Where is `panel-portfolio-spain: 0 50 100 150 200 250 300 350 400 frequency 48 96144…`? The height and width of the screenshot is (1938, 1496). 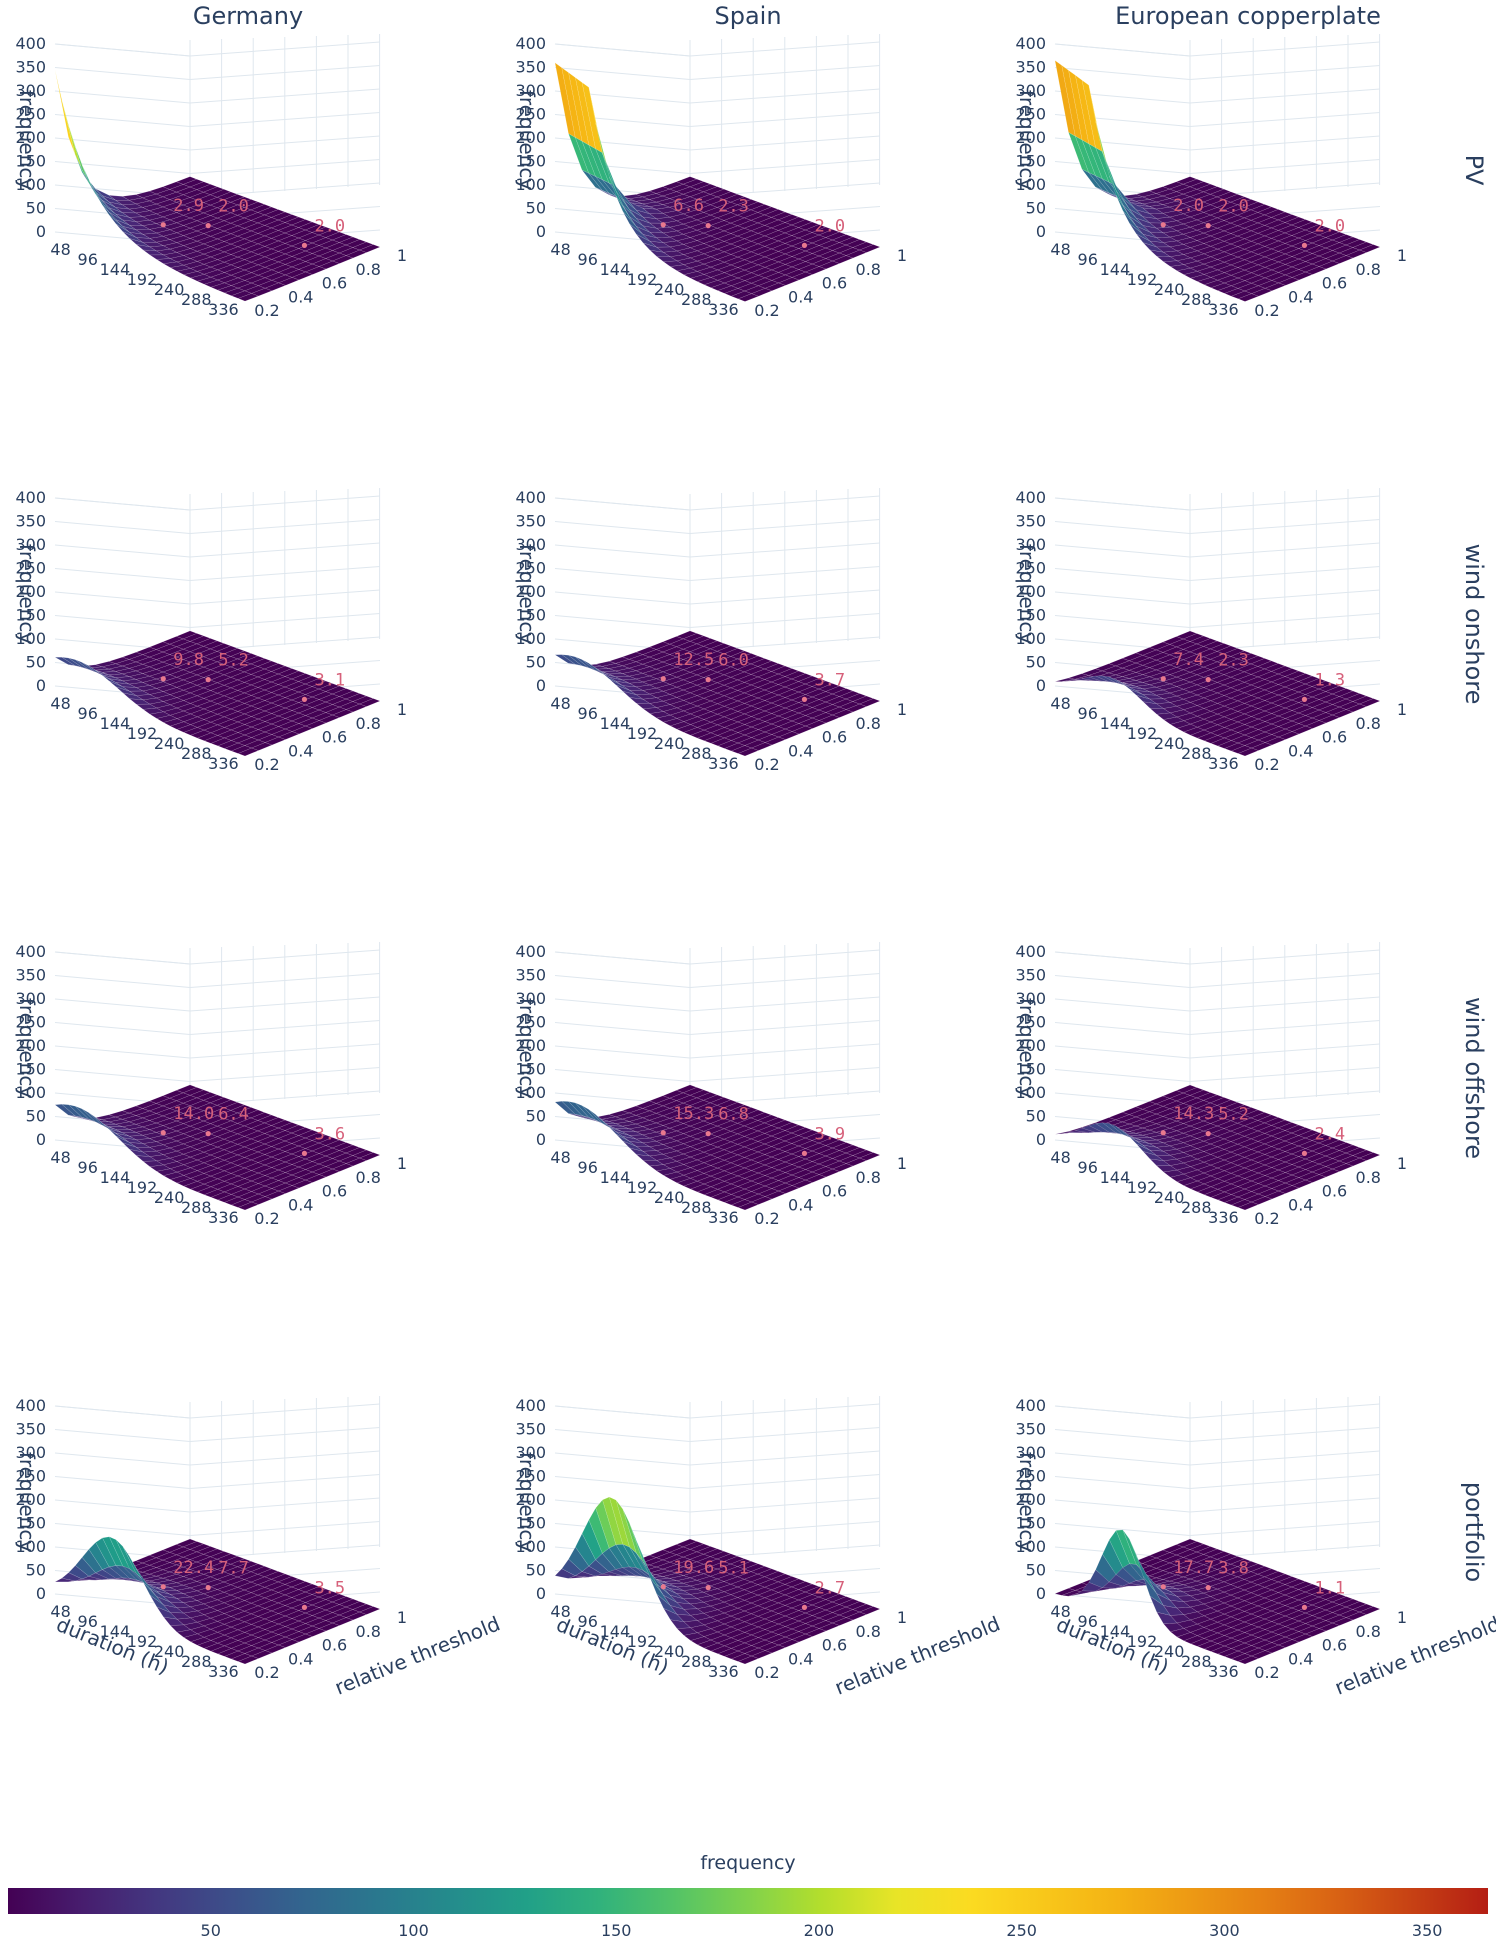
panel-portfolio-spain: 0 50 100 150 200 250 300 350 400 frequency 48 96144… is located at coordinates (759, 1548).